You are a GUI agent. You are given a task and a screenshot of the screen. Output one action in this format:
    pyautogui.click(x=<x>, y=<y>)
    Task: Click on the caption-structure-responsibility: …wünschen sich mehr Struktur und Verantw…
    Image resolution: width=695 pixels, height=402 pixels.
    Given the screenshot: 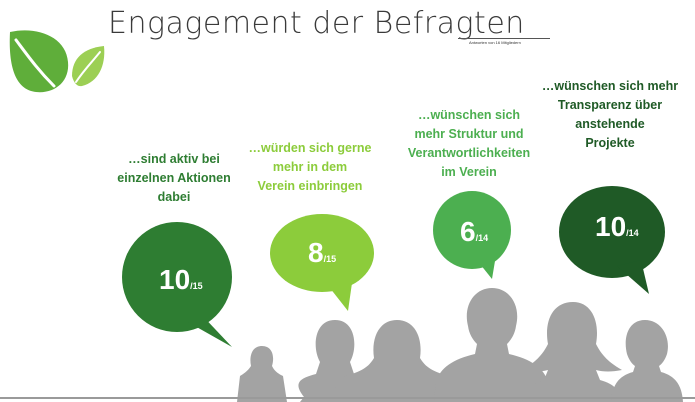 What is the action you would take?
    pyautogui.click(x=469, y=143)
    